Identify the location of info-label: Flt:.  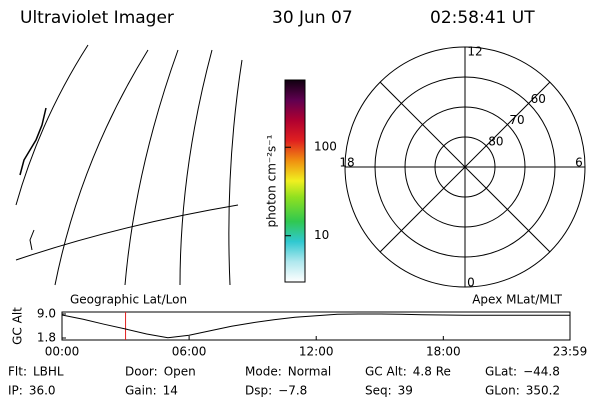
(17, 372).